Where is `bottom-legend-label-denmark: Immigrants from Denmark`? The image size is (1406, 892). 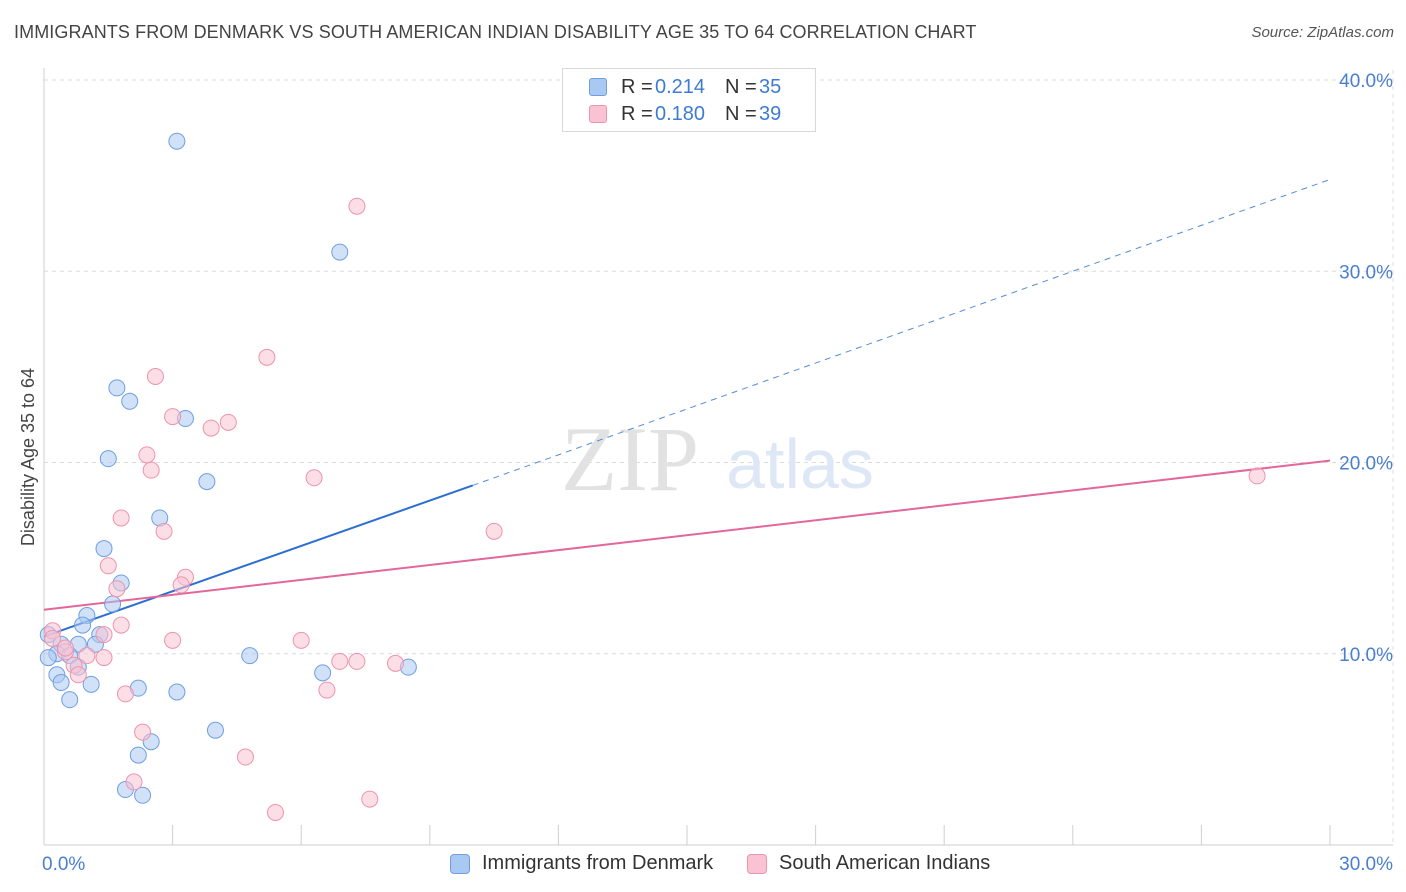
bottom-legend-label-denmark: Immigrants from Denmark is located at coordinates (598, 863).